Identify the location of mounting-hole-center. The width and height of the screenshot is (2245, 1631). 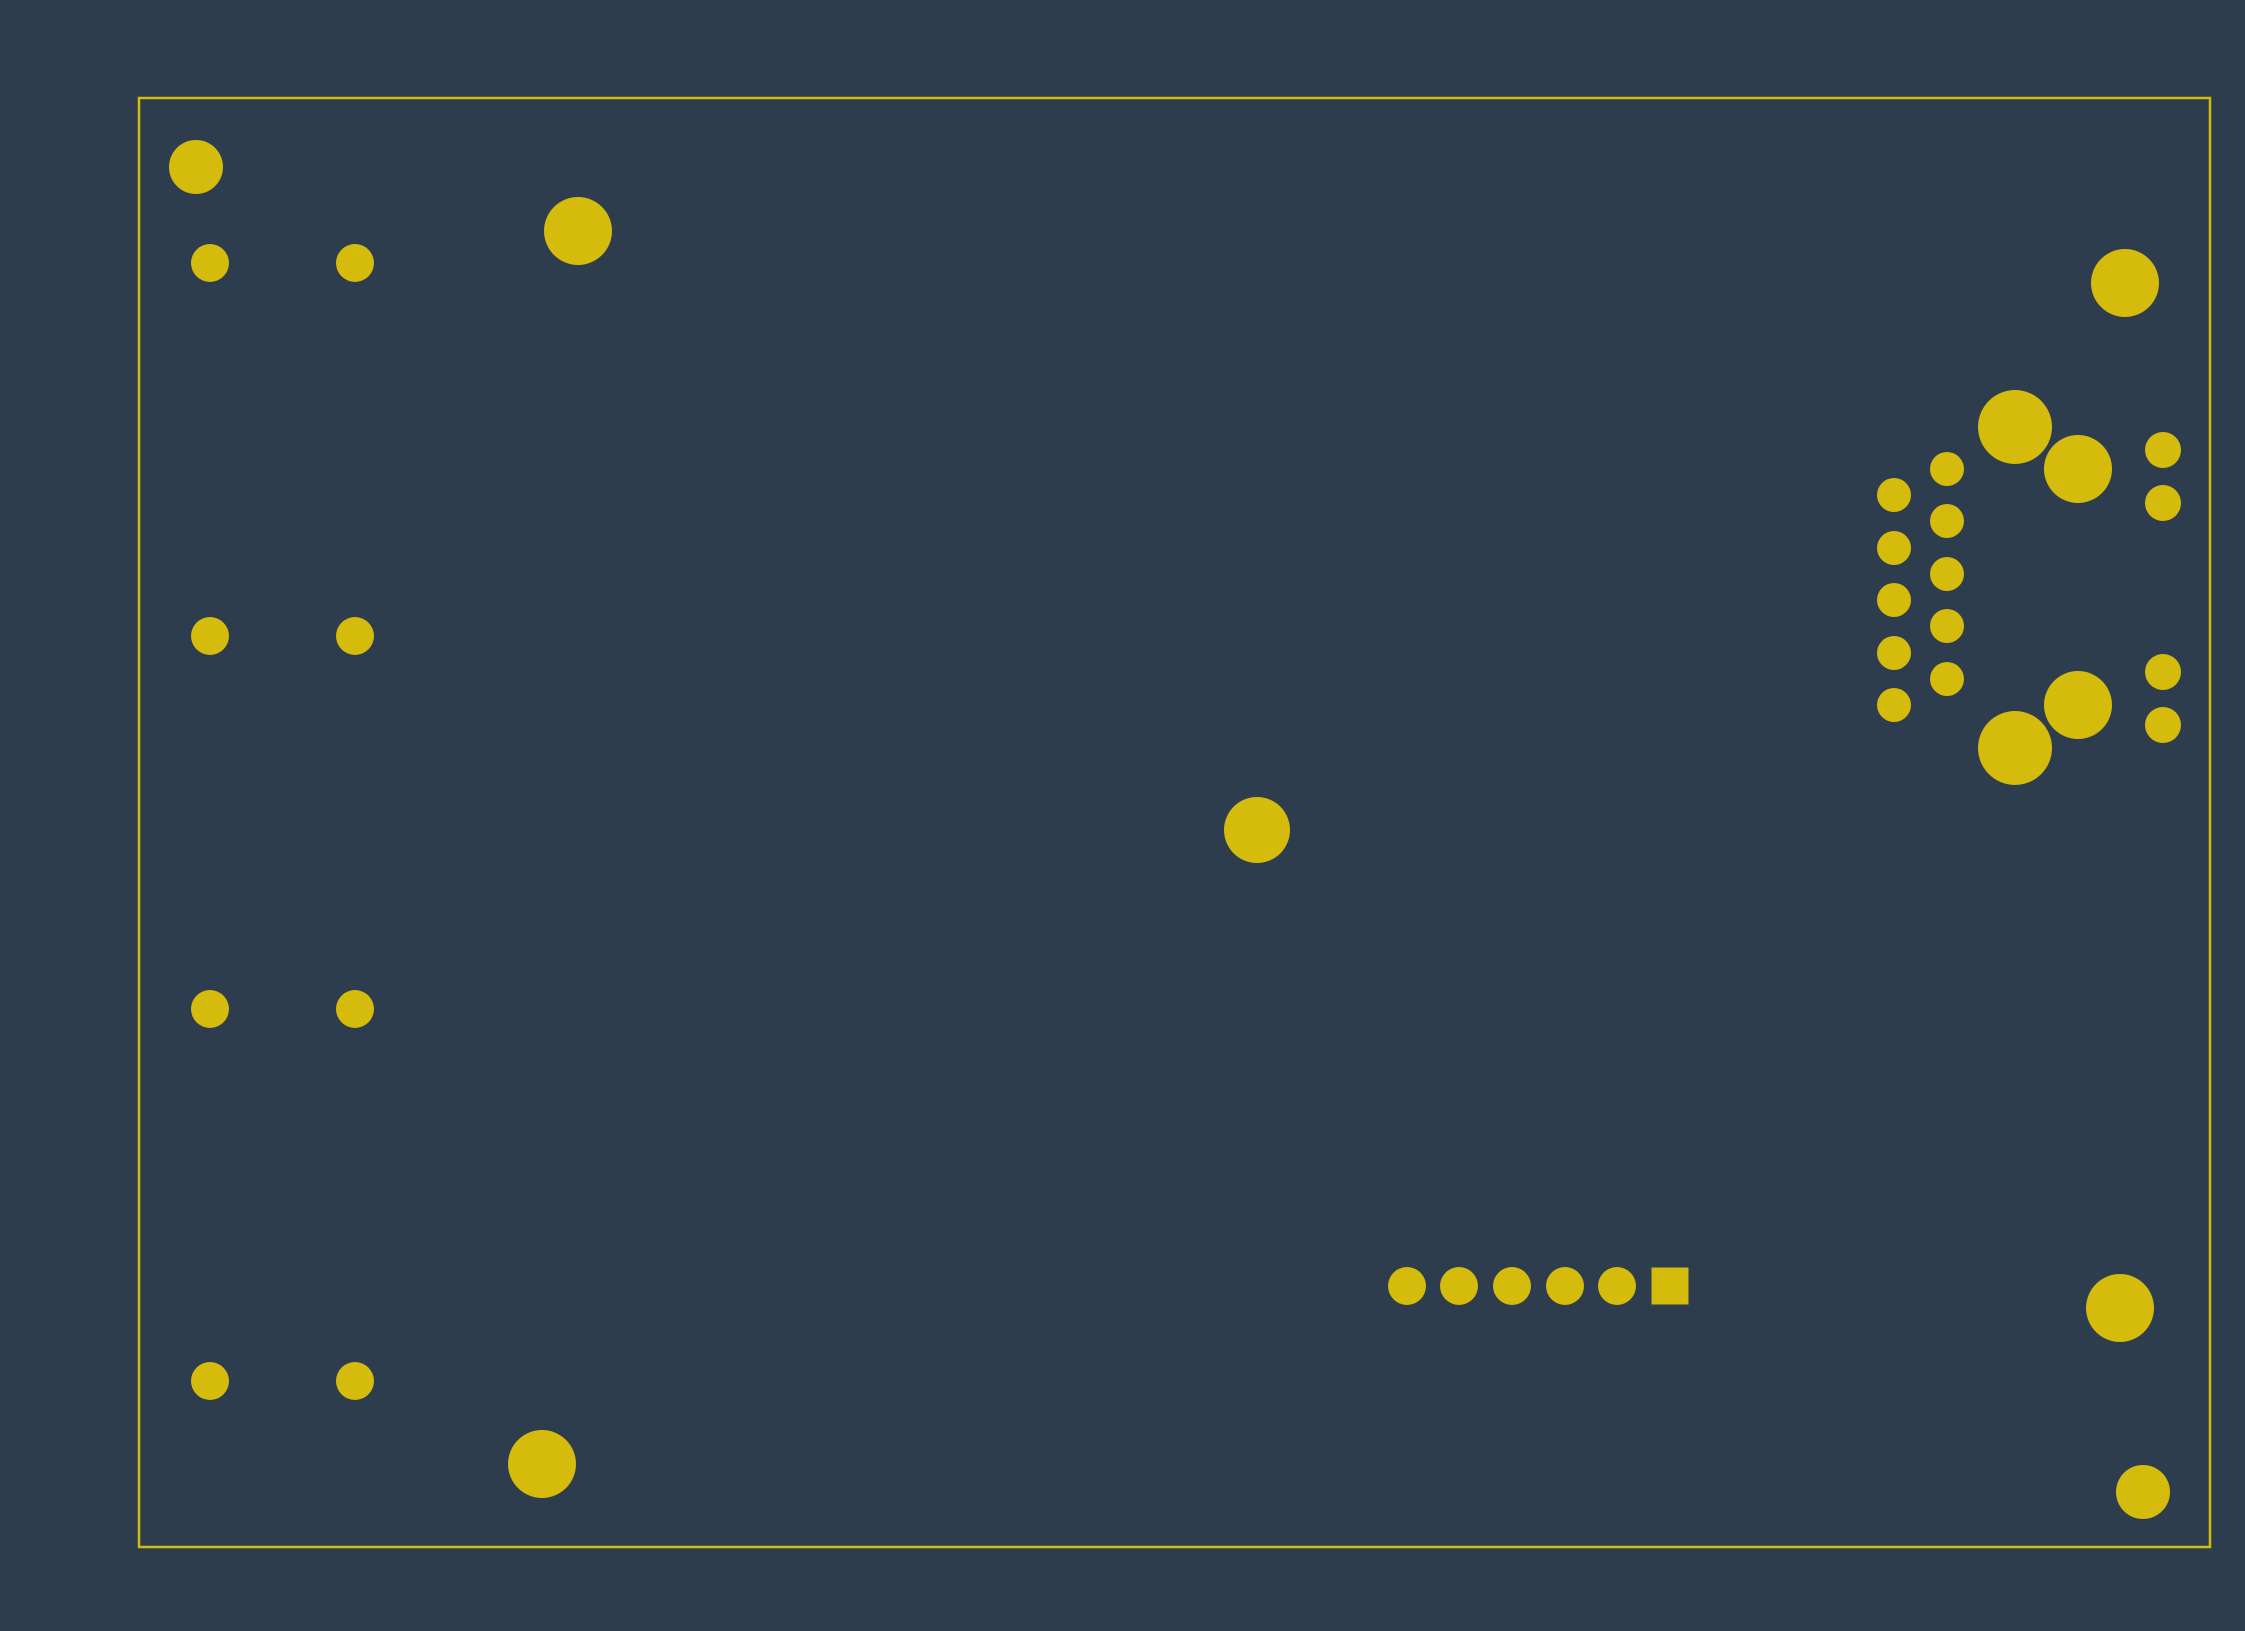
(1257, 830).